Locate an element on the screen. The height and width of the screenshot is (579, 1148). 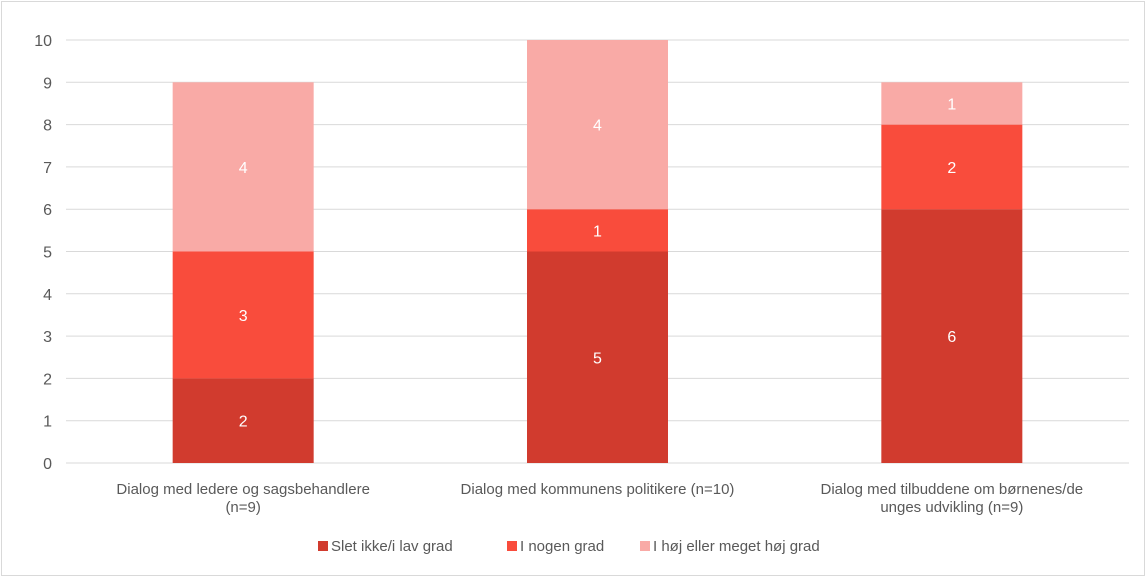
y-tick-label: 10 is located at coordinates (43, 41).